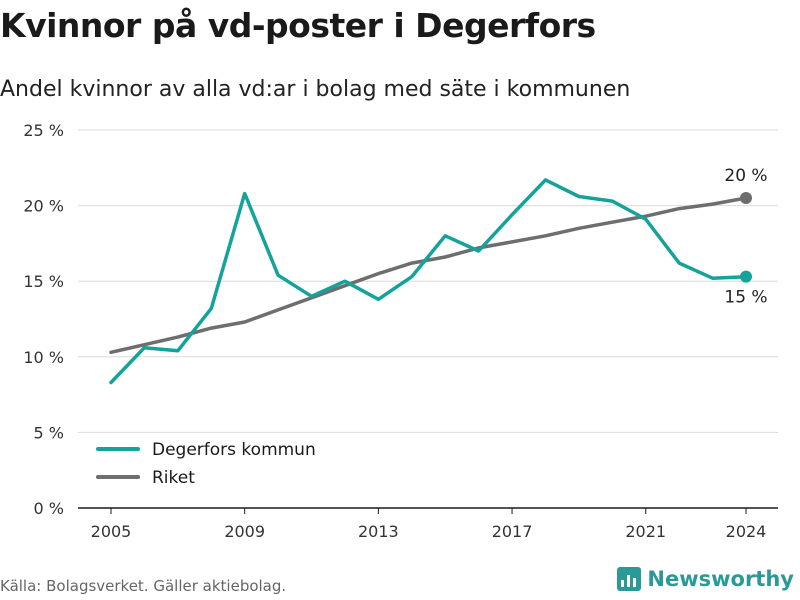 The height and width of the screenshot is (600, 800). What do you see at coordinates (43, 130) in the screenshot?
I see `y-tick-label: 25 %` at bounding box center [43, 130].